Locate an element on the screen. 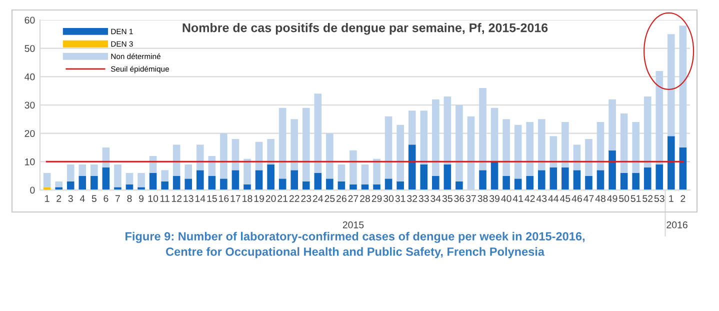 This screenshot has width=719, height=311. x-tick-label: 26 is located at coordinates (341, 198).